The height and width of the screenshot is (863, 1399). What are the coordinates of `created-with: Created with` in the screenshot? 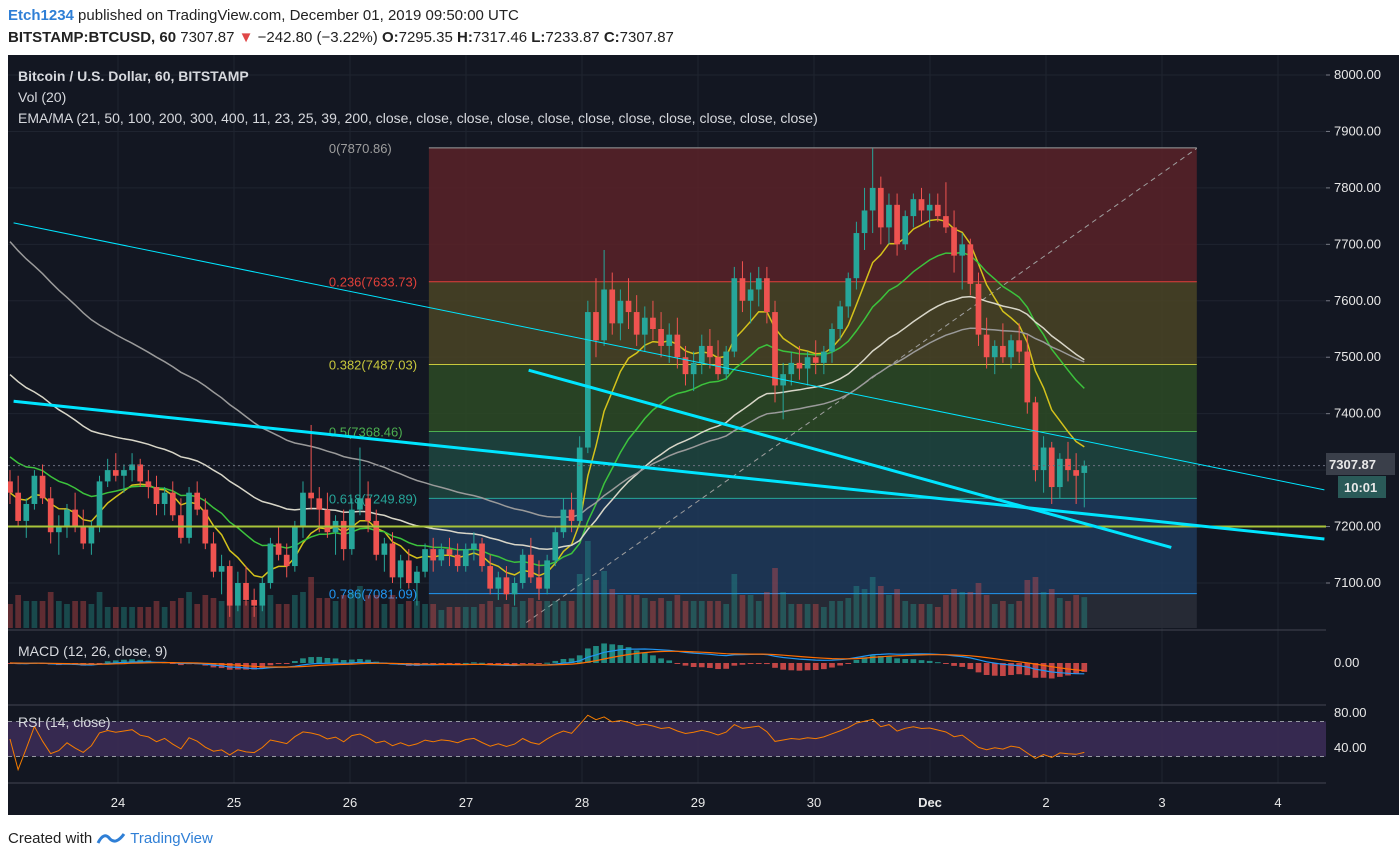 It's located at (50, 838).